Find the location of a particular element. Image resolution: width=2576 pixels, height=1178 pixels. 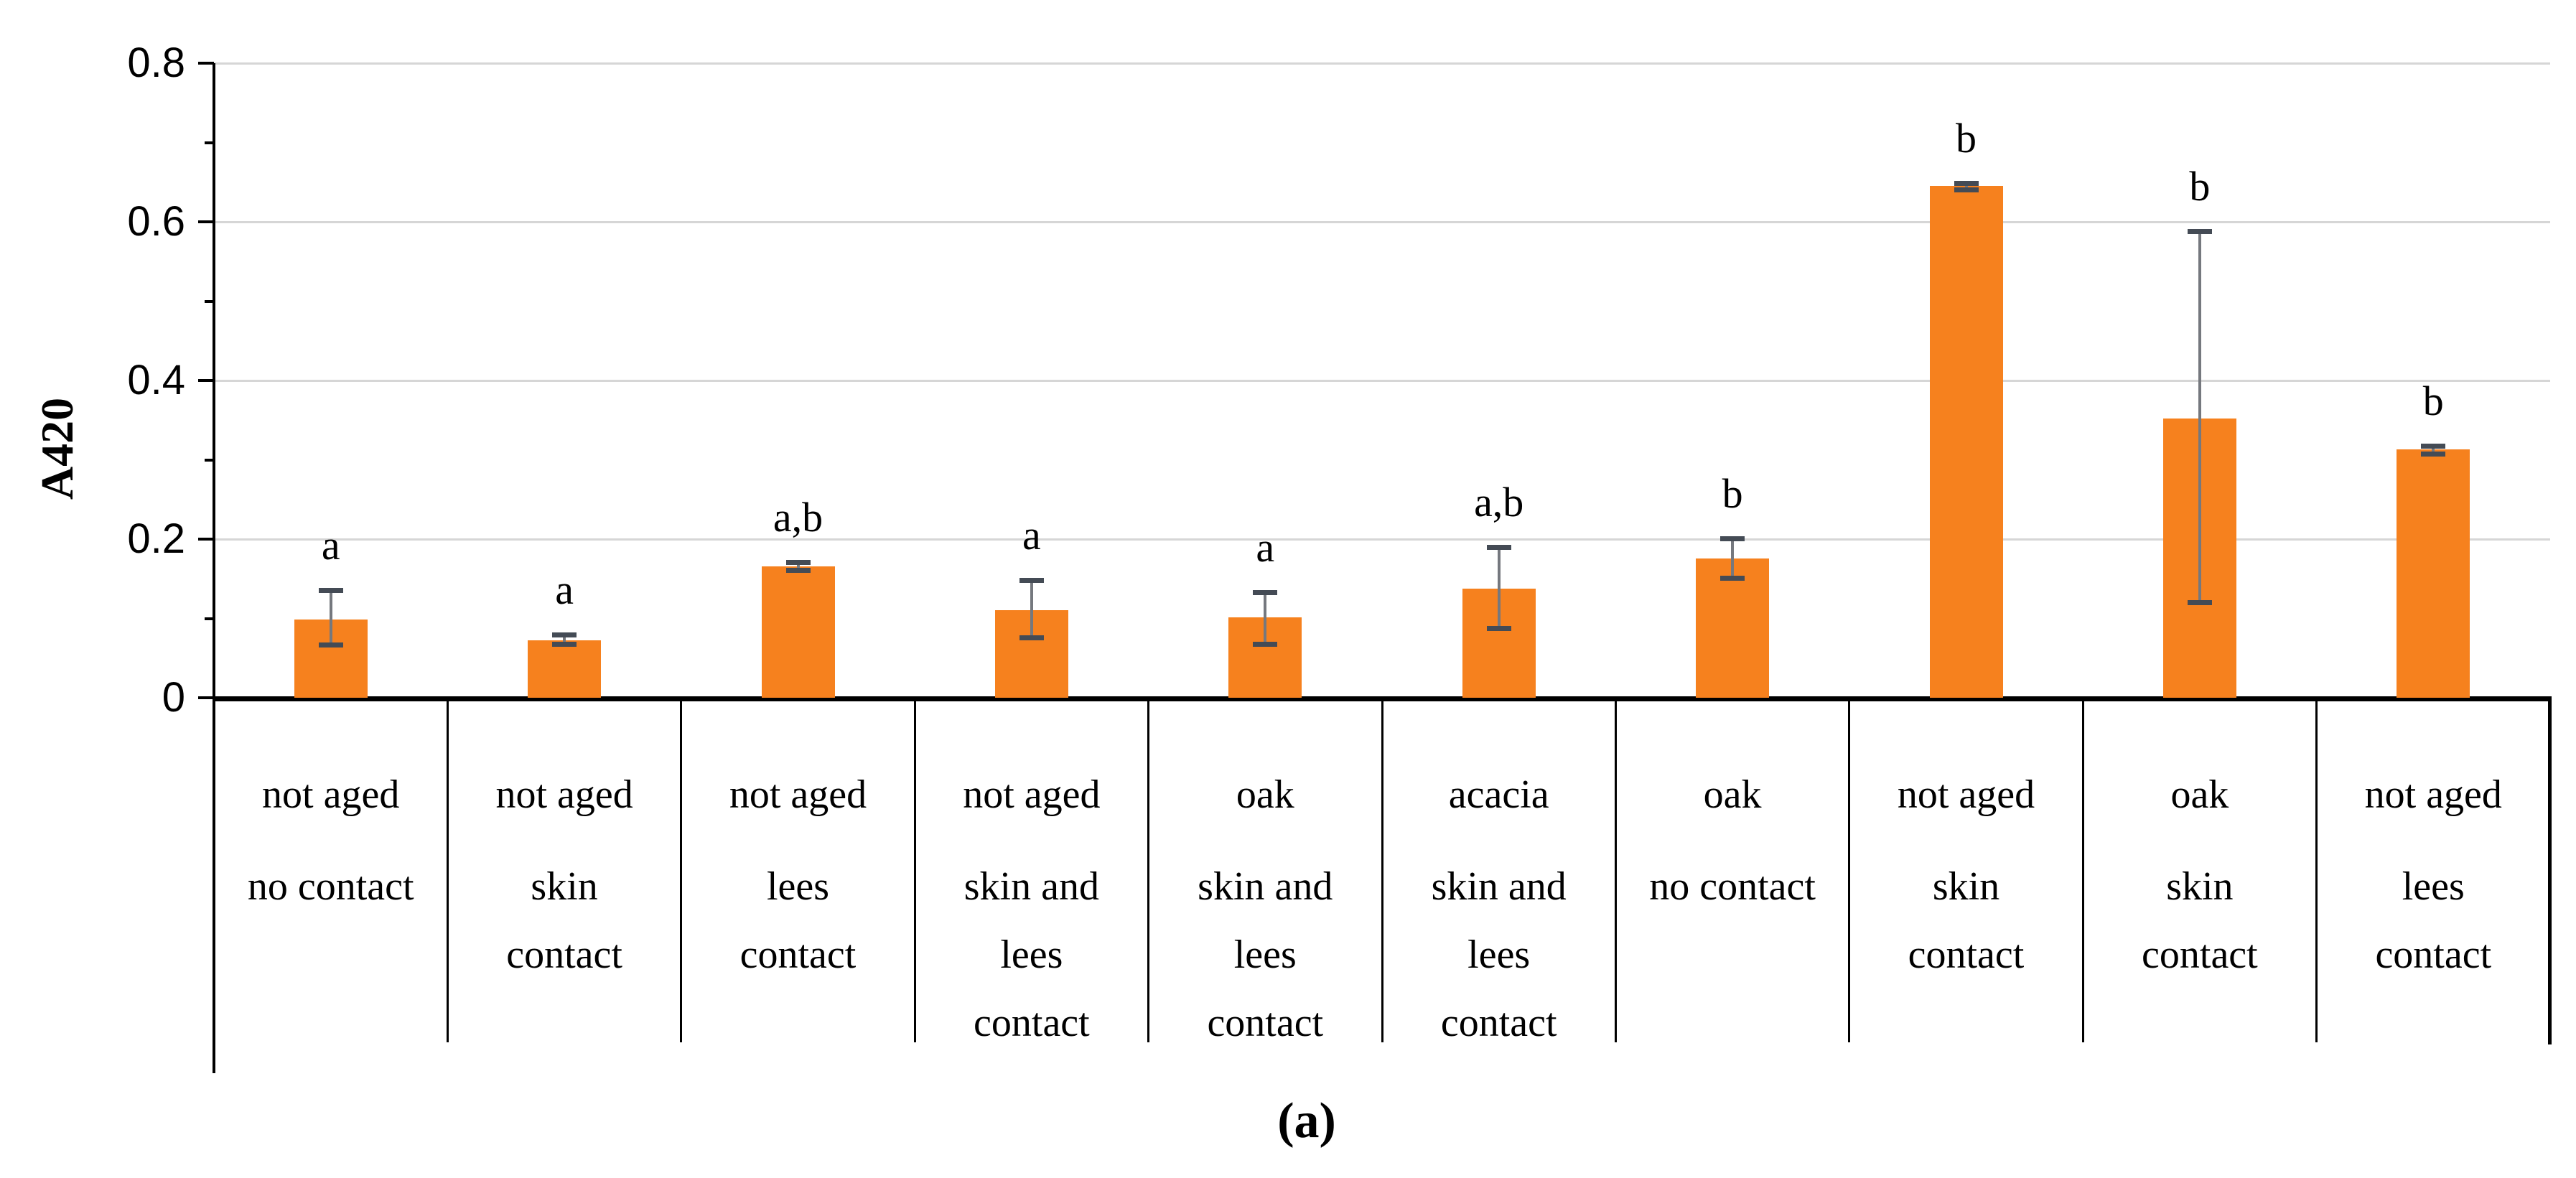

y-tick-label: 0 is located at coordinates (173, 697).